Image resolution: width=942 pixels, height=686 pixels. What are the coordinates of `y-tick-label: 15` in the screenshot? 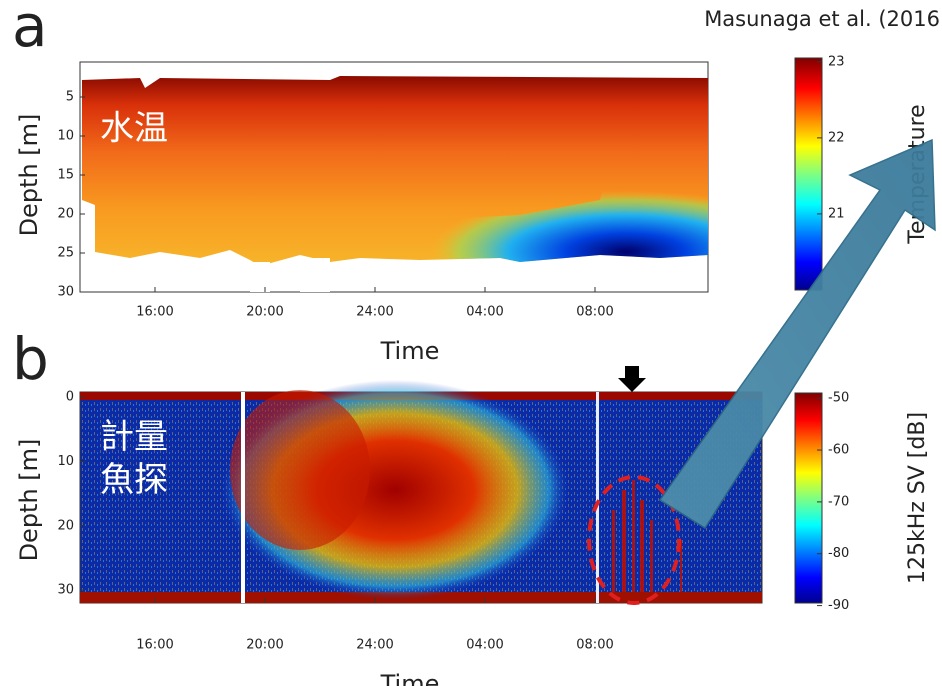 It's located at (65, 175).